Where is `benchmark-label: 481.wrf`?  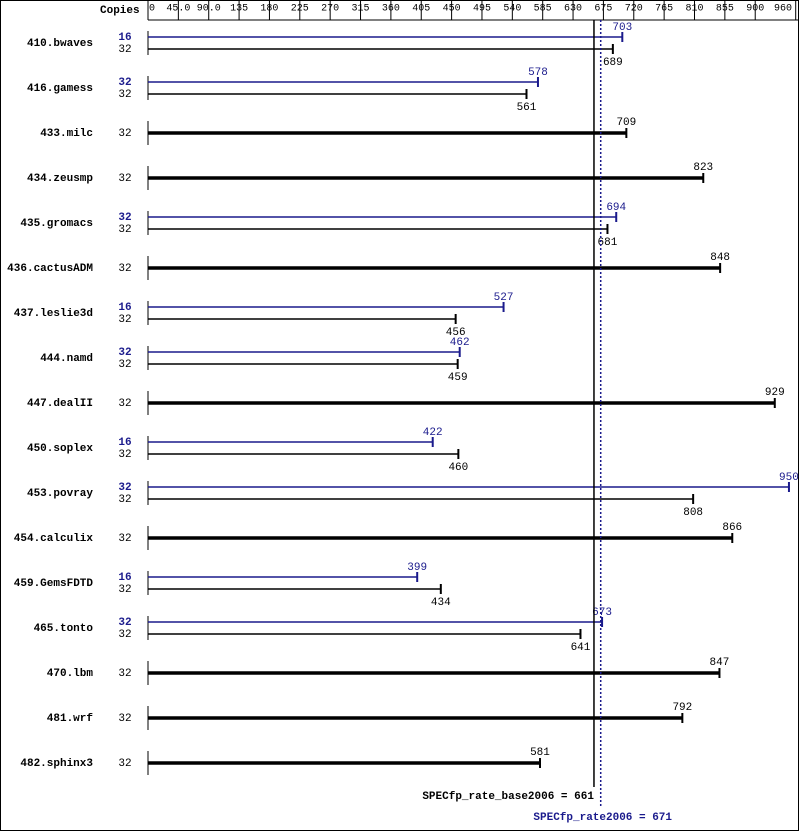
benchmark-label: 481.wrf is located at coordinates (70, 719).